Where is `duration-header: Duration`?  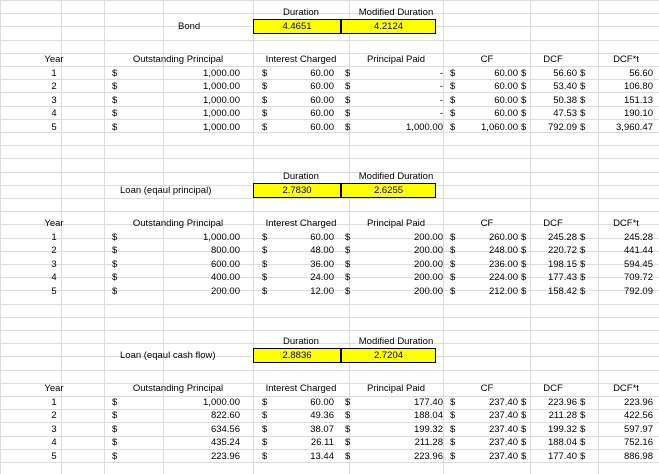 duration-header: Duration is located at coordinates (301, 176).